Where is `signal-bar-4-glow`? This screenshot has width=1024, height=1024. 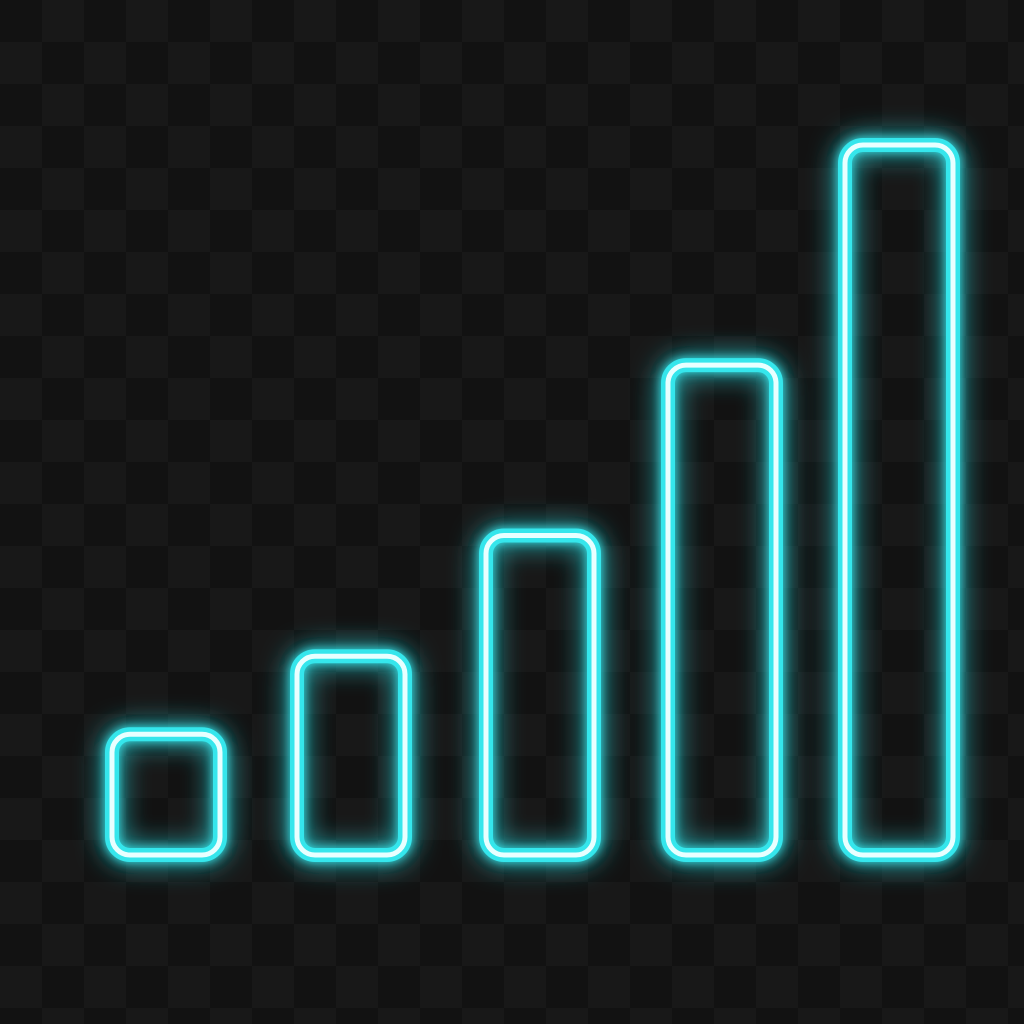 signal-bar-4-glow is located at coordinates (722, 610).